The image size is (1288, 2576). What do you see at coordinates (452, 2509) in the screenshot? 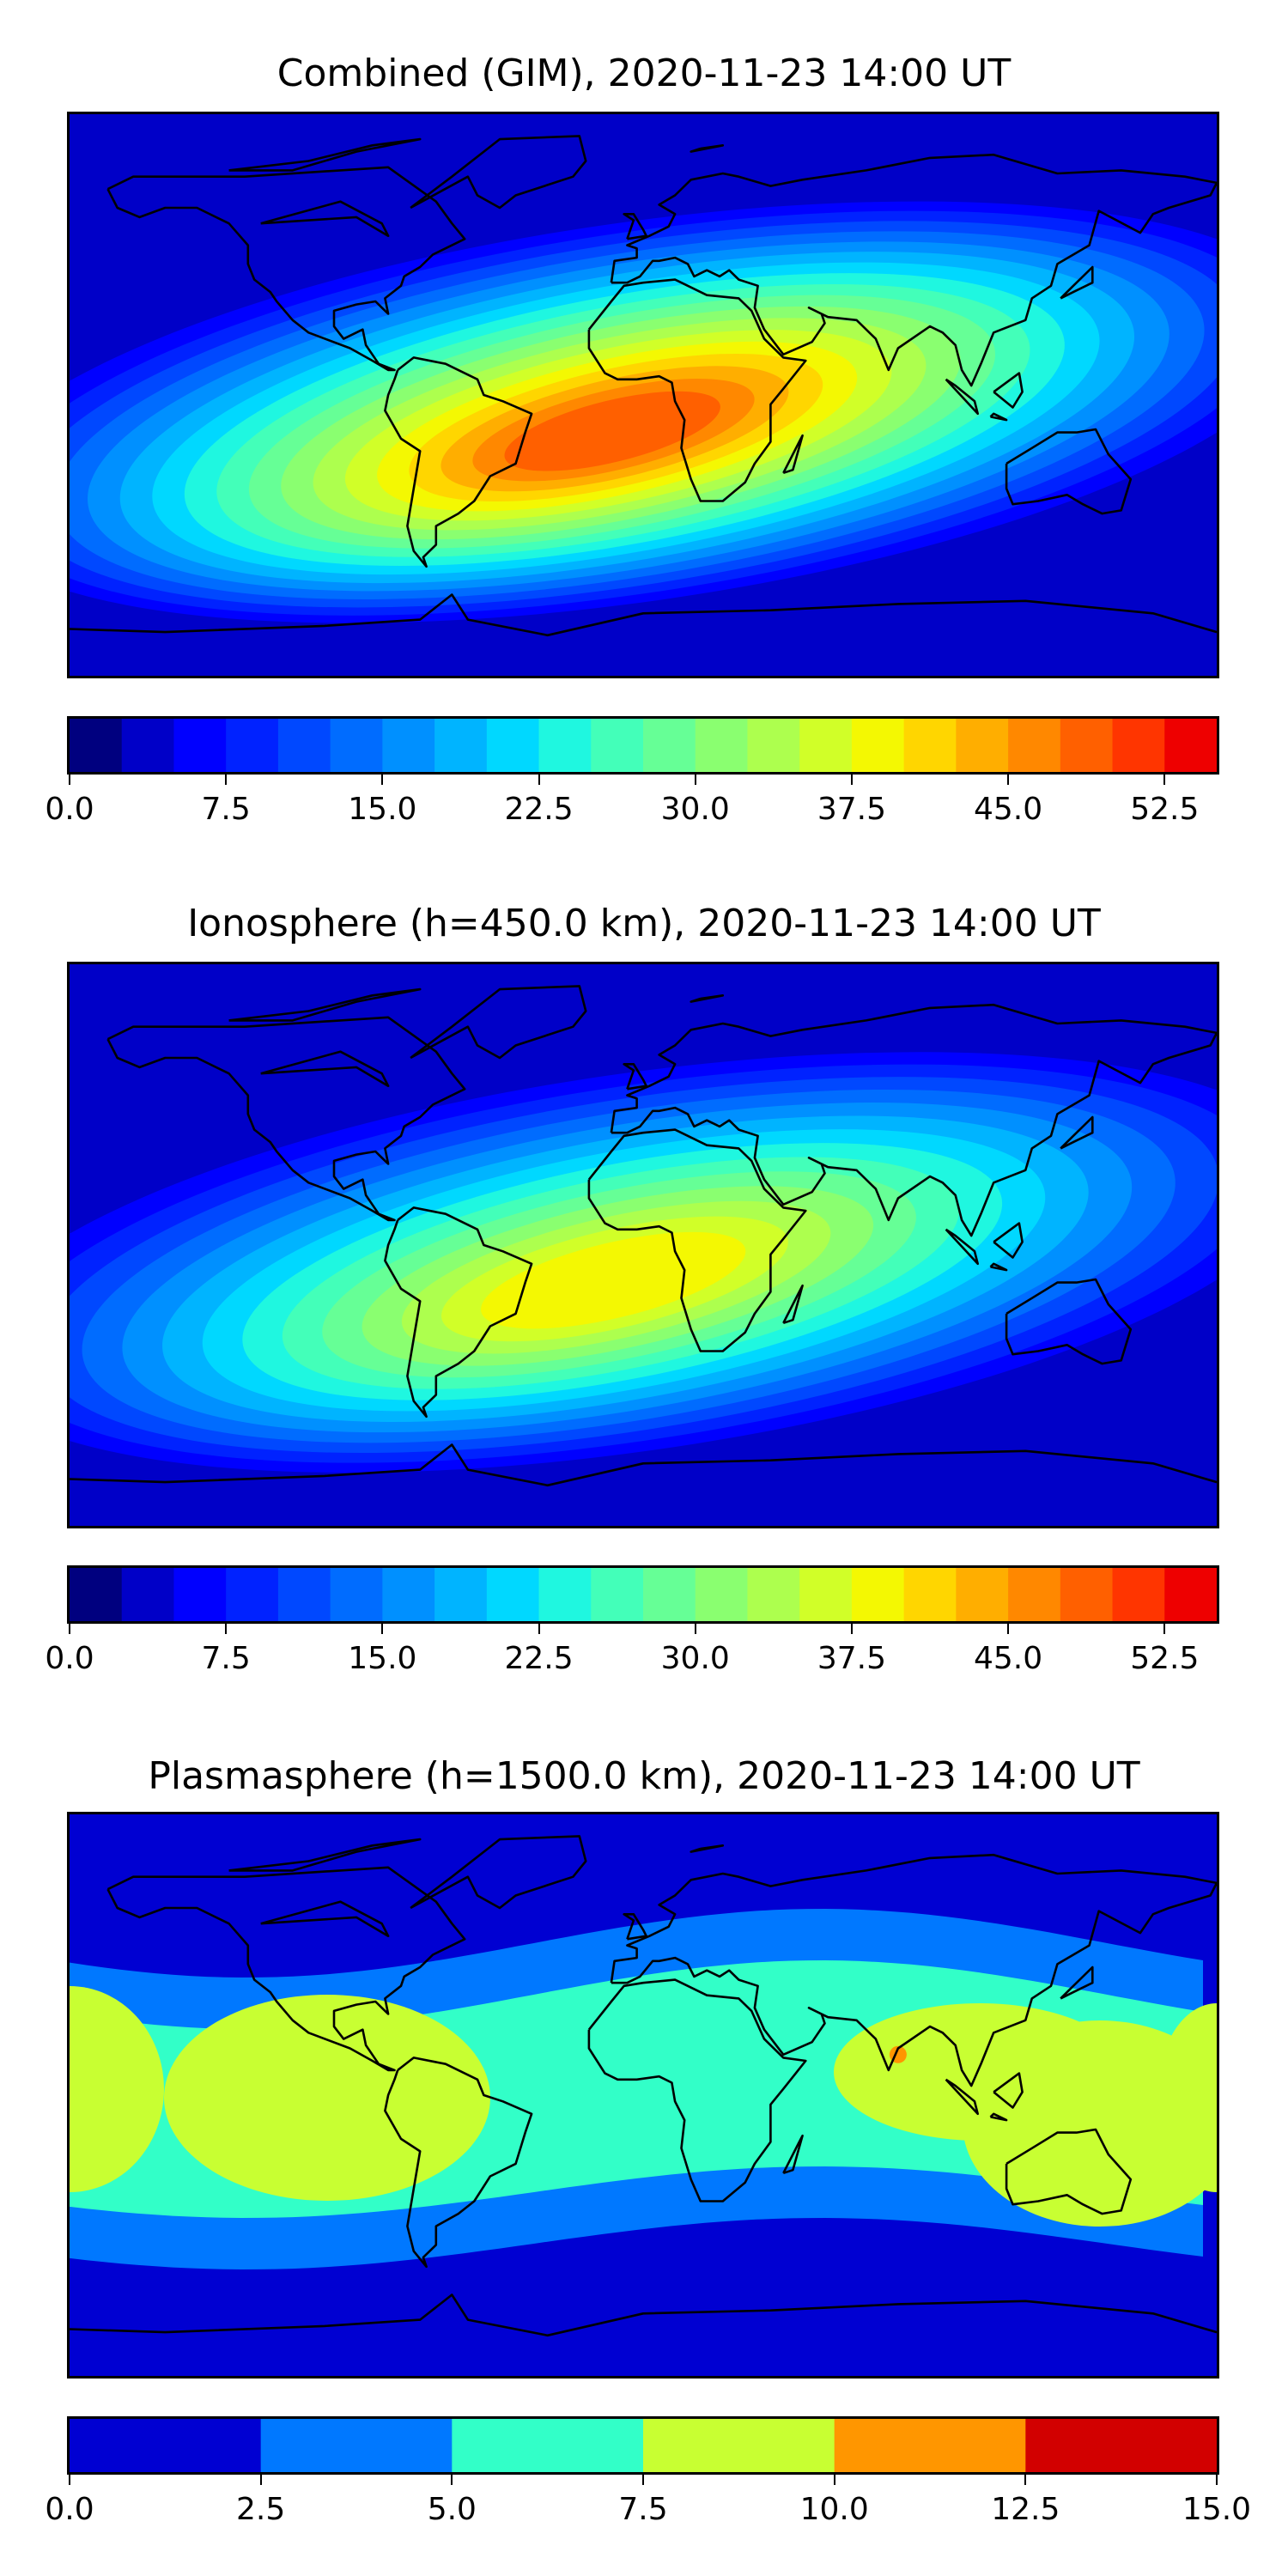
I see `colorbar-tick-label: 5.0` at bounding box center [452, 2509].